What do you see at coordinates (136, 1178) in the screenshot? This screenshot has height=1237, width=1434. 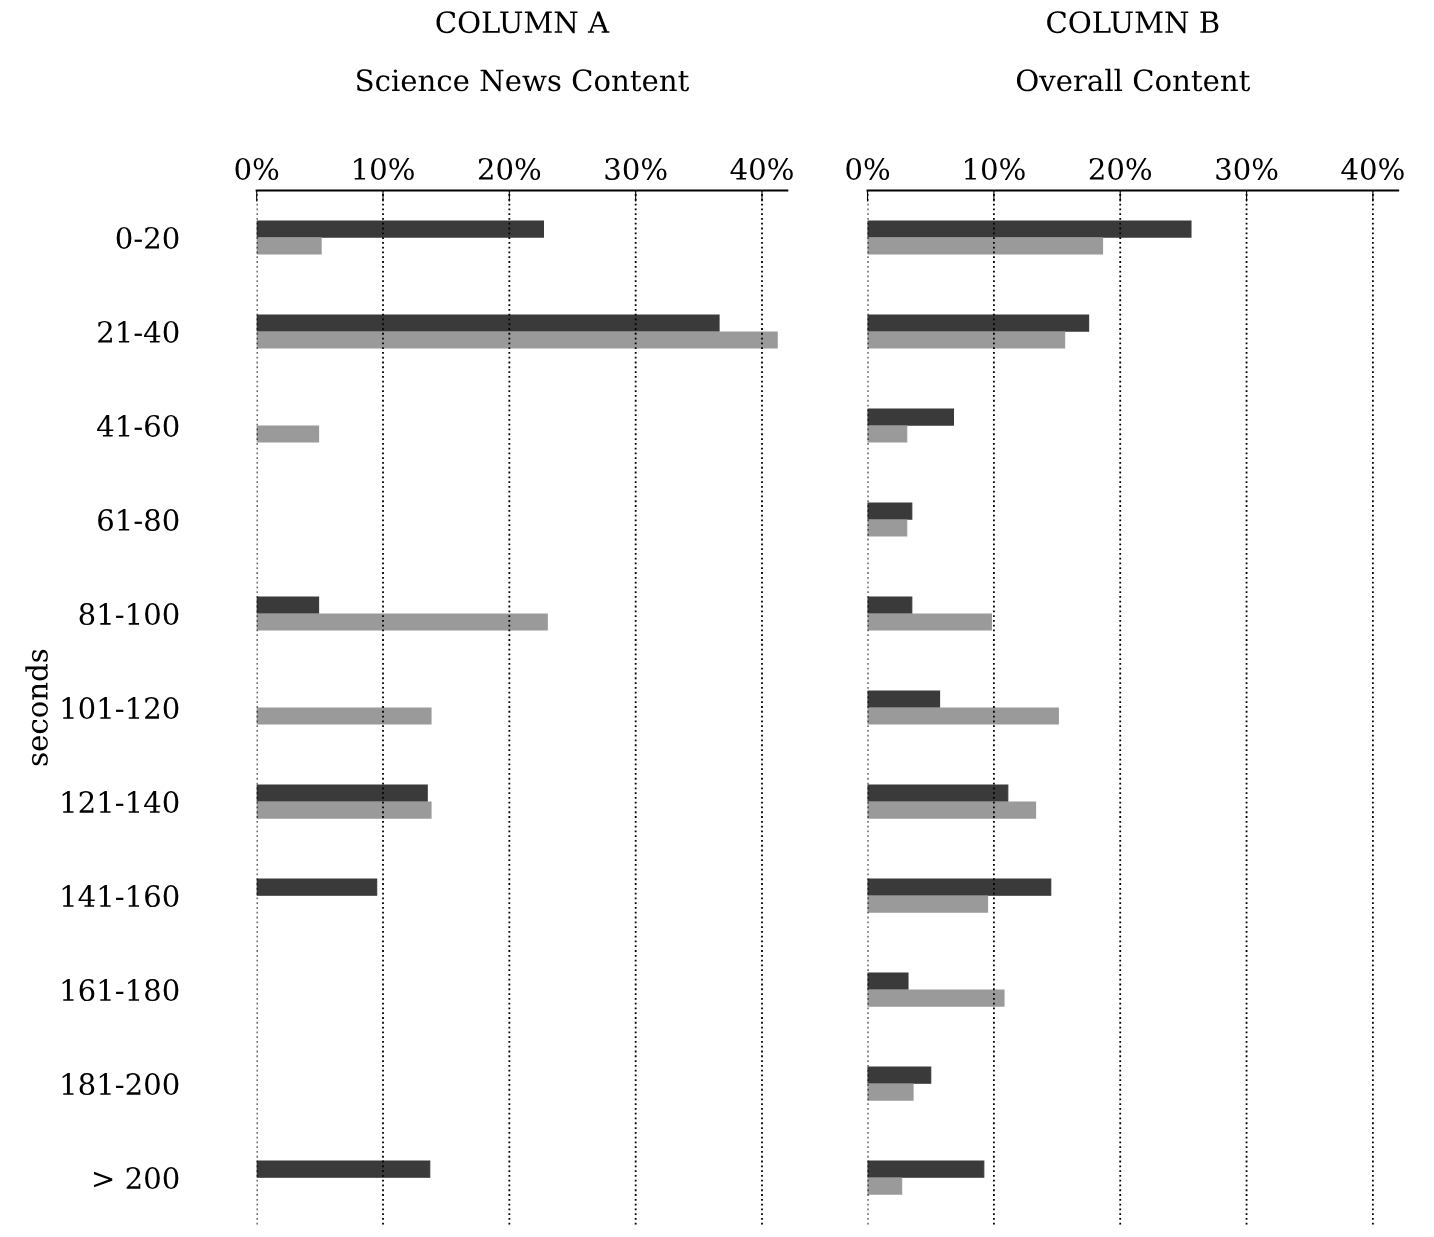 I see `y-tick-label: > 200` at bounding box center [136, 1178].